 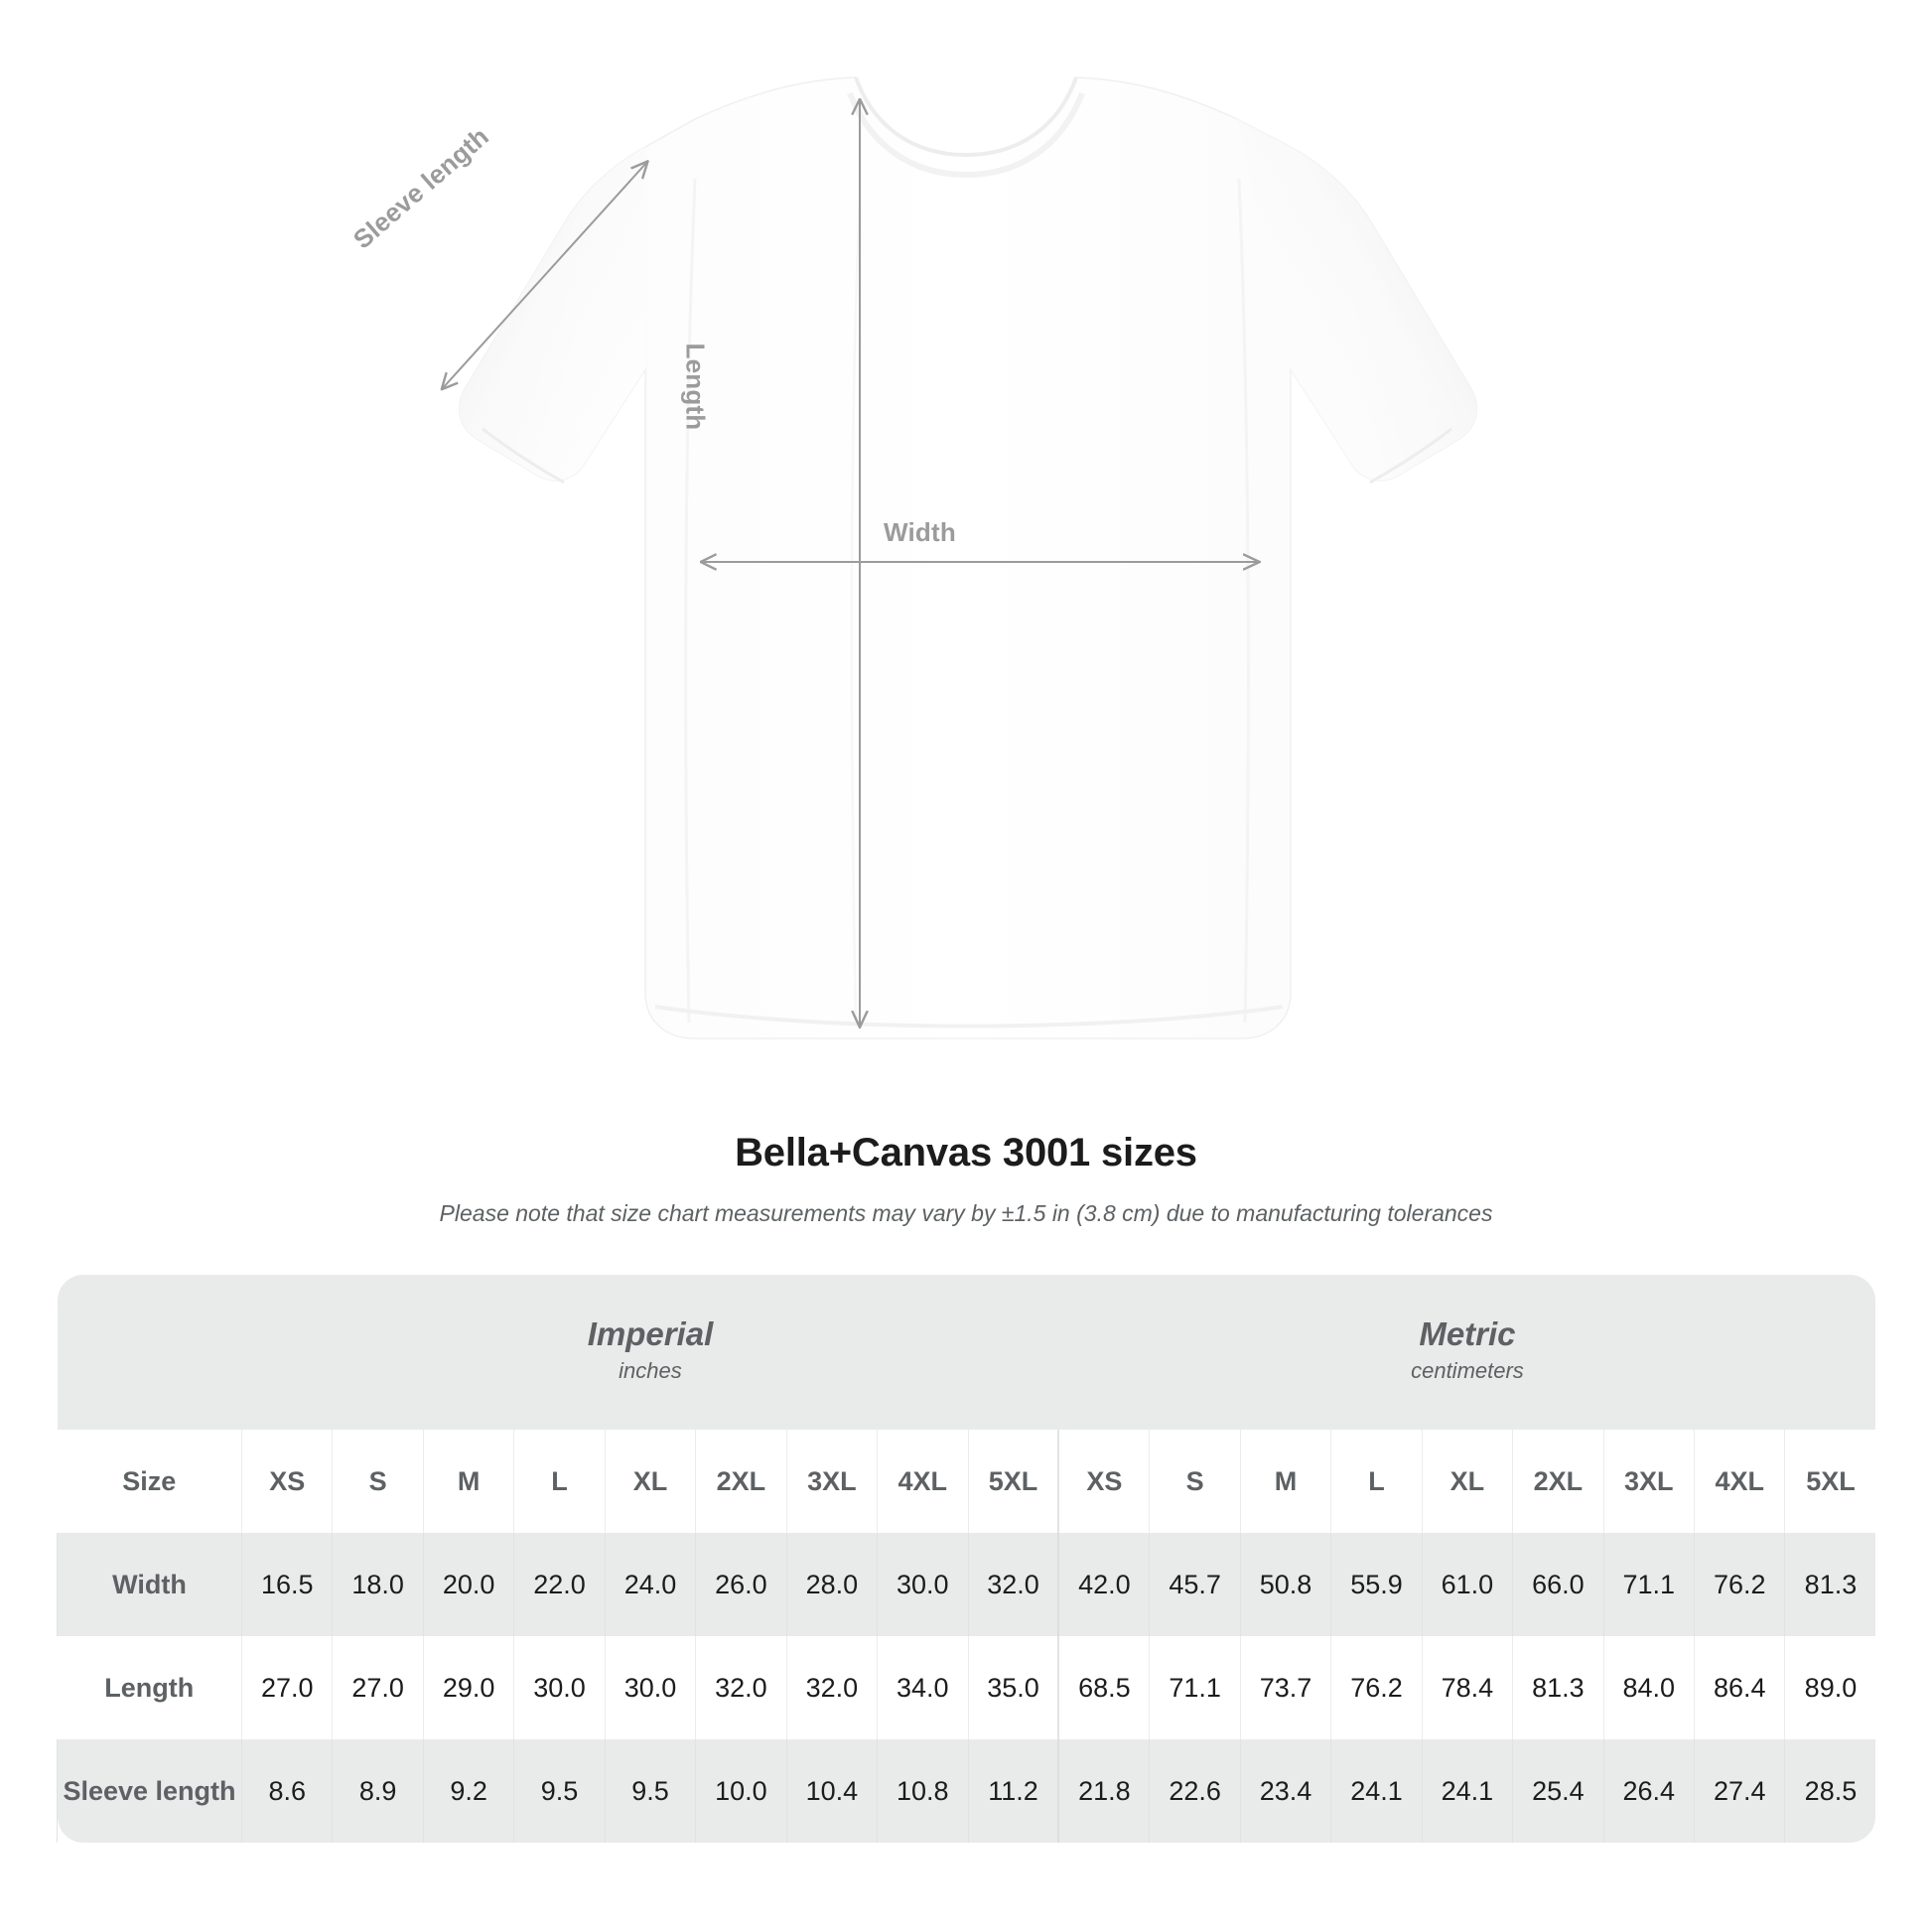 I want to click on cell-length-imperial-xs: 27.0, so click(x=286, y=1687).